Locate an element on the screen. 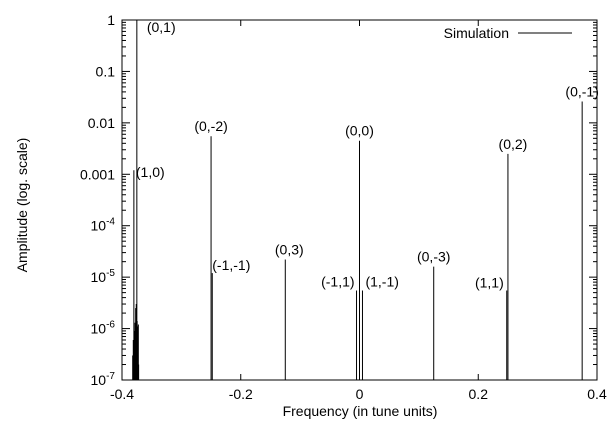 Image resolution: width=608 pixels, height=433 pixels. legend-label: Simulation is located at coordinates (476, 33).